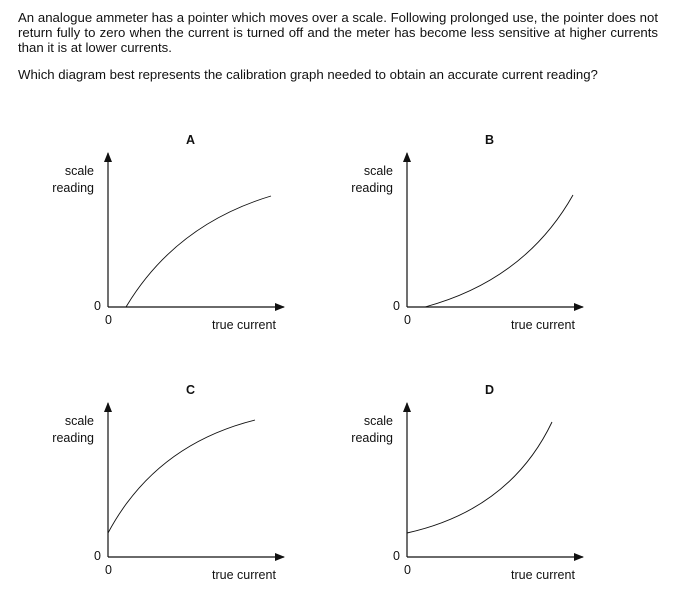  What do you see at coordinates (490, 140) in the screenshot?
I see `option-letter: B` at bounding box center [490, 140].